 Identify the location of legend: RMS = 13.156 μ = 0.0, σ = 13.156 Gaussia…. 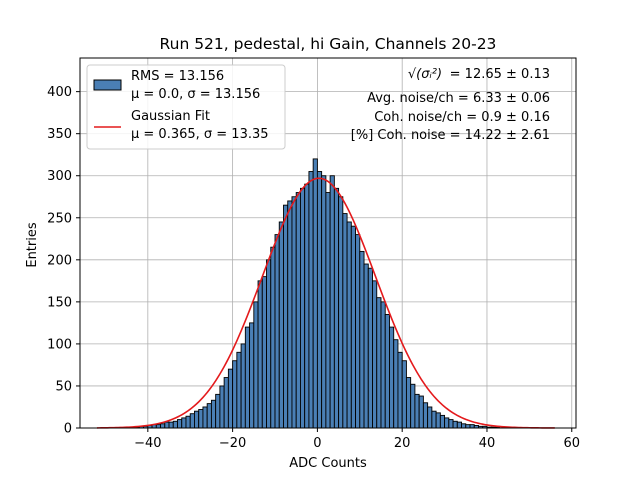
(186, 107).